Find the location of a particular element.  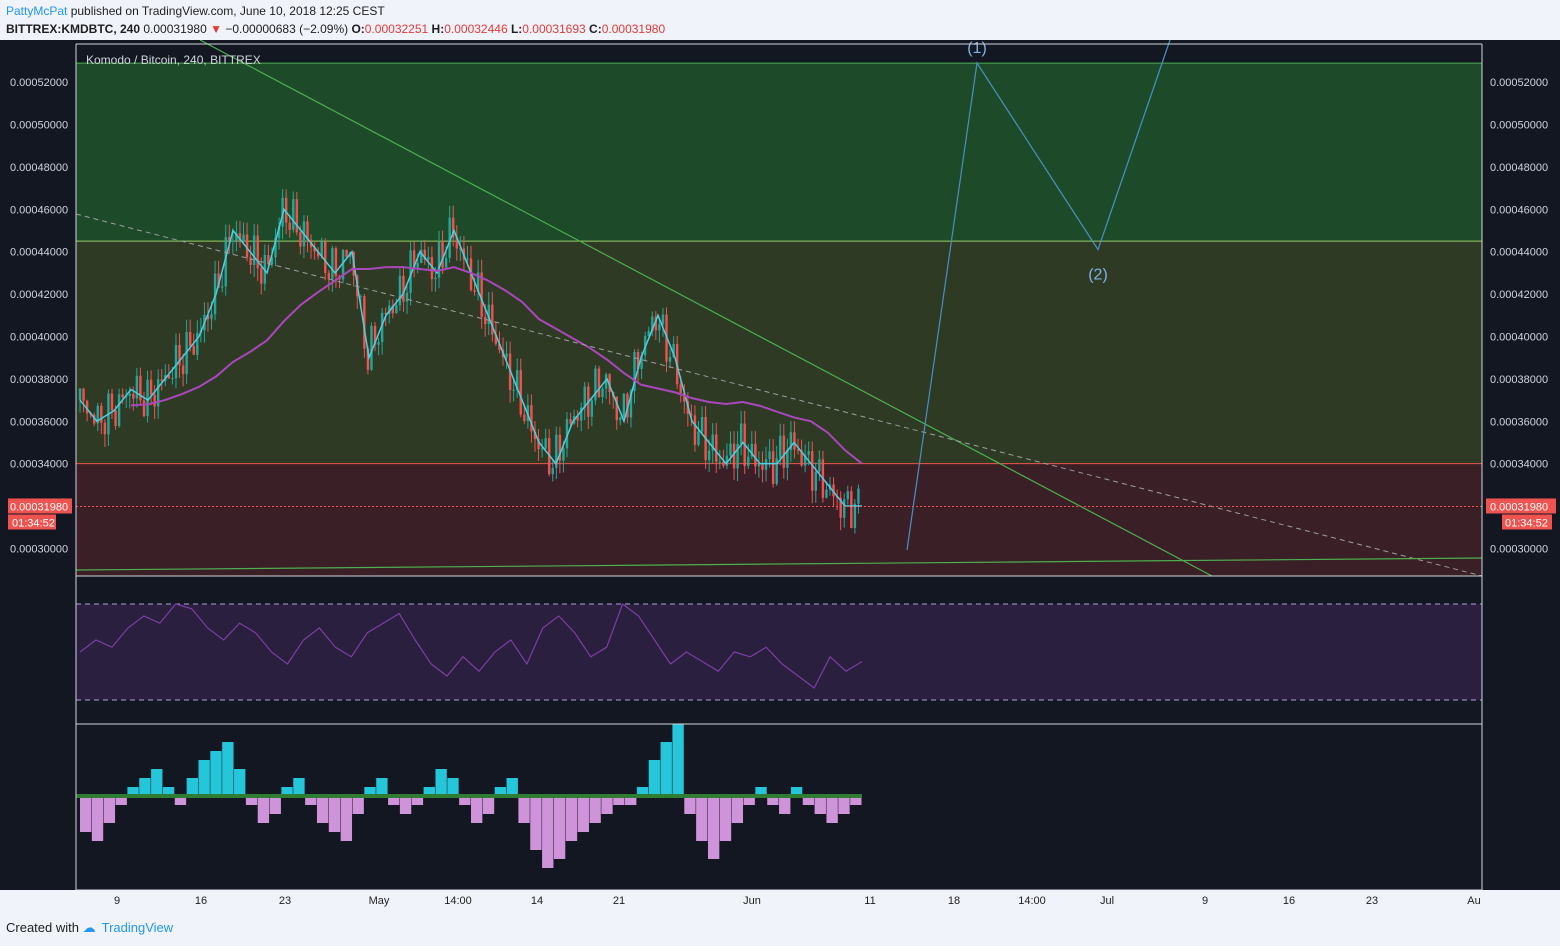

countdown-right is located at coordinates (1527, 522).